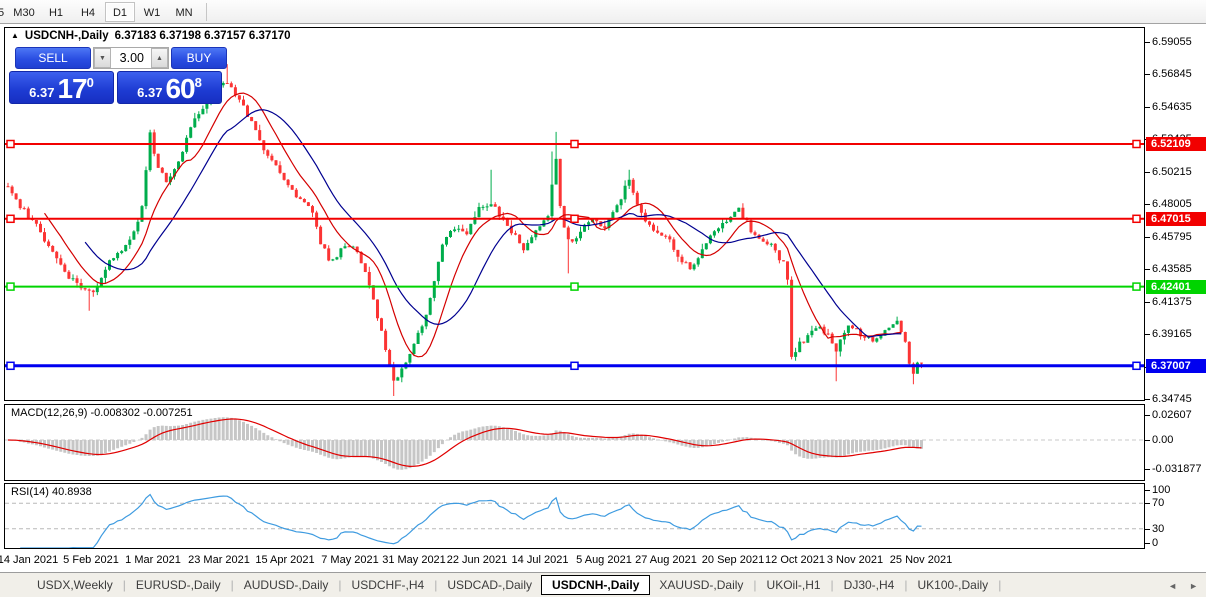  I want to click on buy-price-display: 6.37 60 8, so click(169, 87).